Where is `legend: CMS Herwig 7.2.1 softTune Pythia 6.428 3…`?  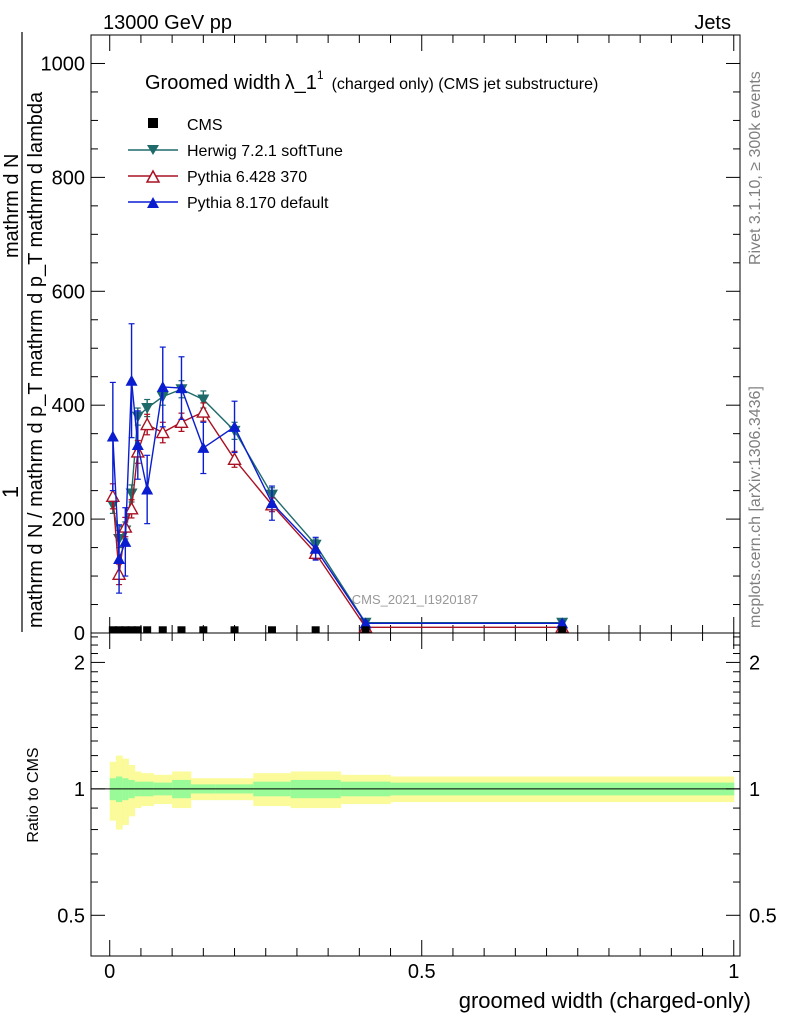
legend: CMS Herwig 7.2.1 softTune Pythia 6.428 3… is located at coordinates (235, 164).